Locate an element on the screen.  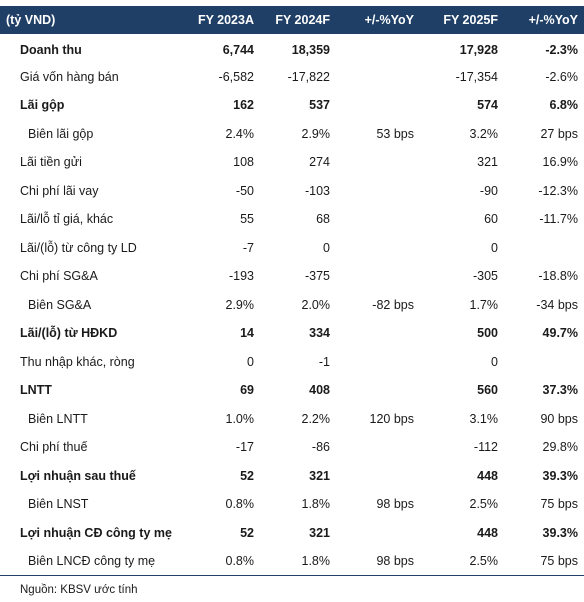
row-label: Lãi/lỗ tỉ giá, khác is located at coordinates (67, 219).